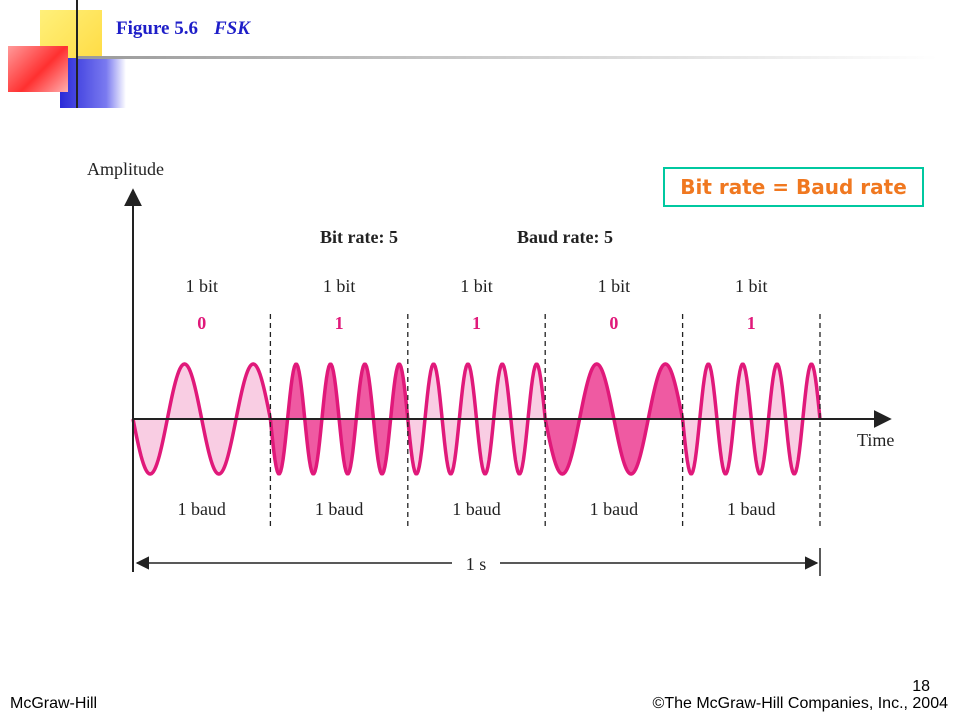 The image size is (960, 720). What do you see at coordinates (613, 323) in the screenshot?
I see `bit-value-4: 0` at bounding box center [613, 323].